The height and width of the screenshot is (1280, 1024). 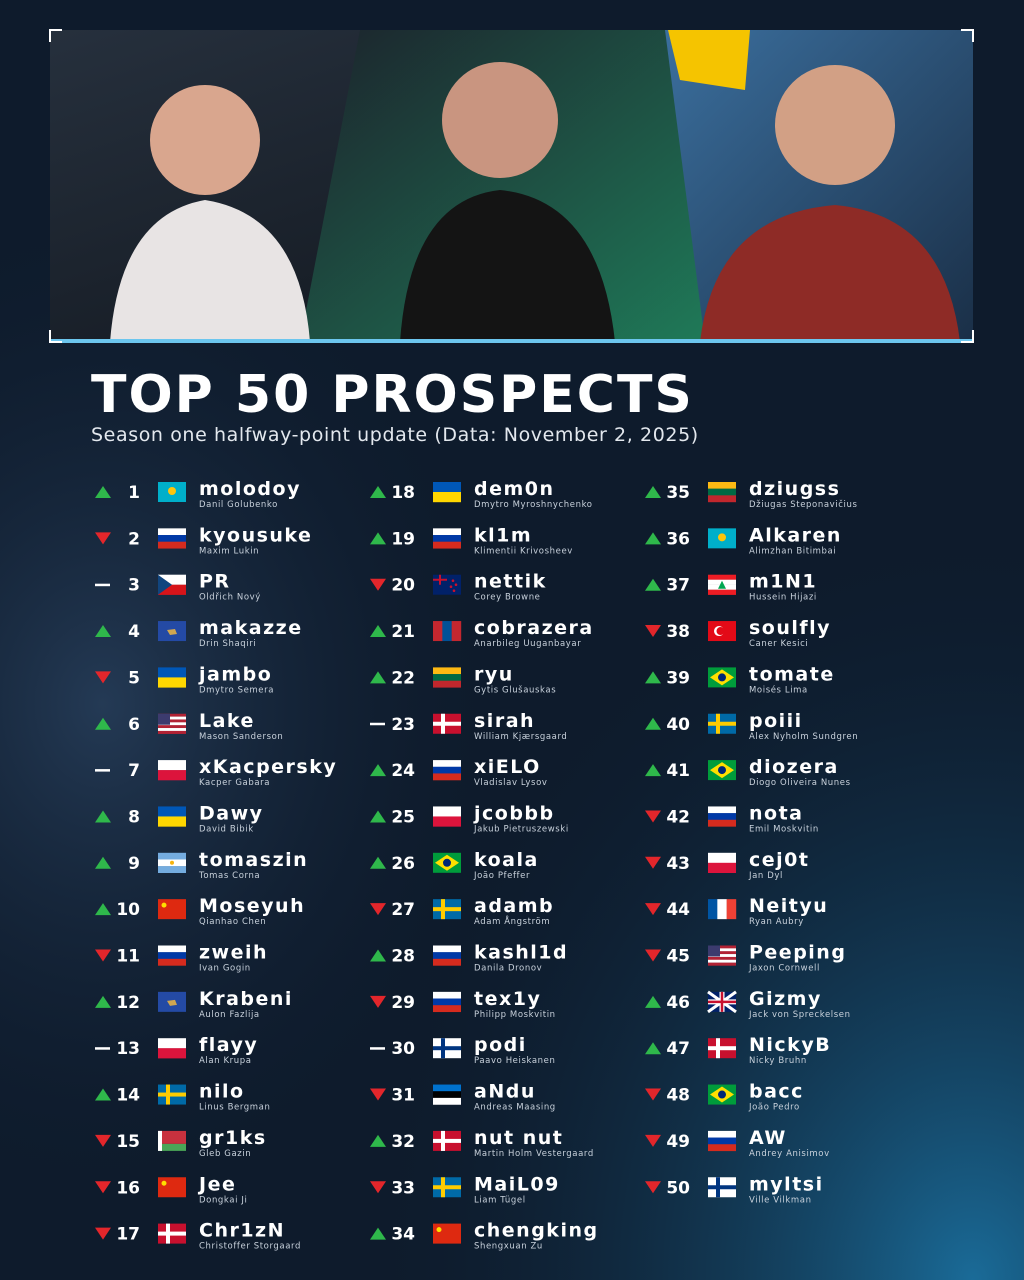 What do you see at coordinates (128, 1003) in the screenshot?
I see `rank: 12` at bounding box center [128, 1003].